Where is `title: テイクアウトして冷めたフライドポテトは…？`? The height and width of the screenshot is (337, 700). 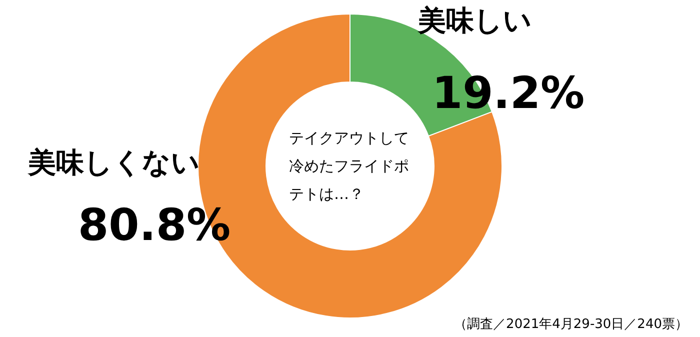
title: テイクアウトして冷めたフライドポテトは…？ is located at coordinates (349, 166).